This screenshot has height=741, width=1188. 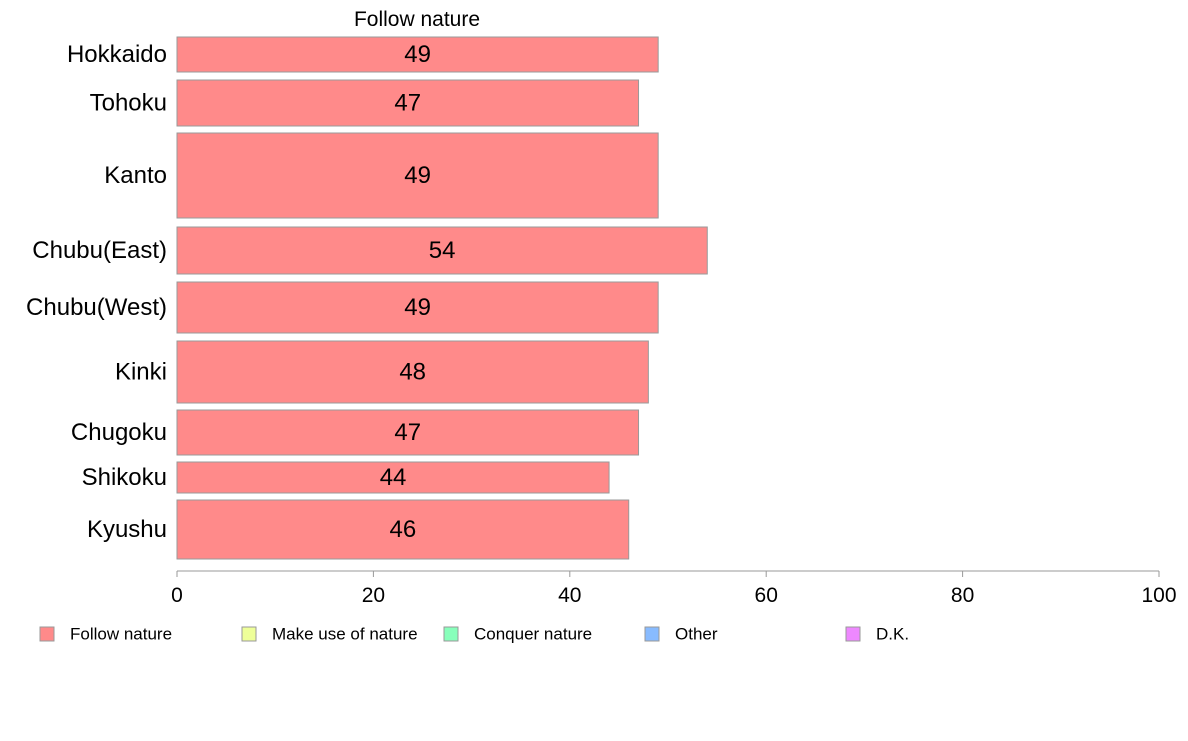 I want to click on category-label: Kanto, so click(x=135, y=175).